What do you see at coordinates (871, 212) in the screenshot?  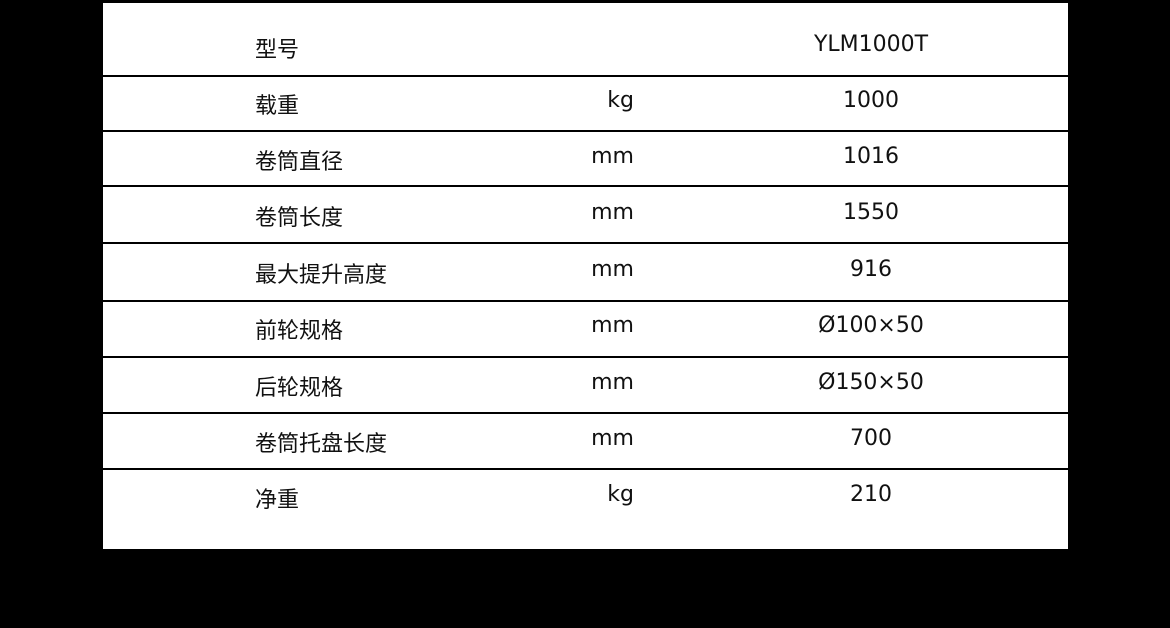 I see `spec-value: 1550` at bounding box center [871, 212].